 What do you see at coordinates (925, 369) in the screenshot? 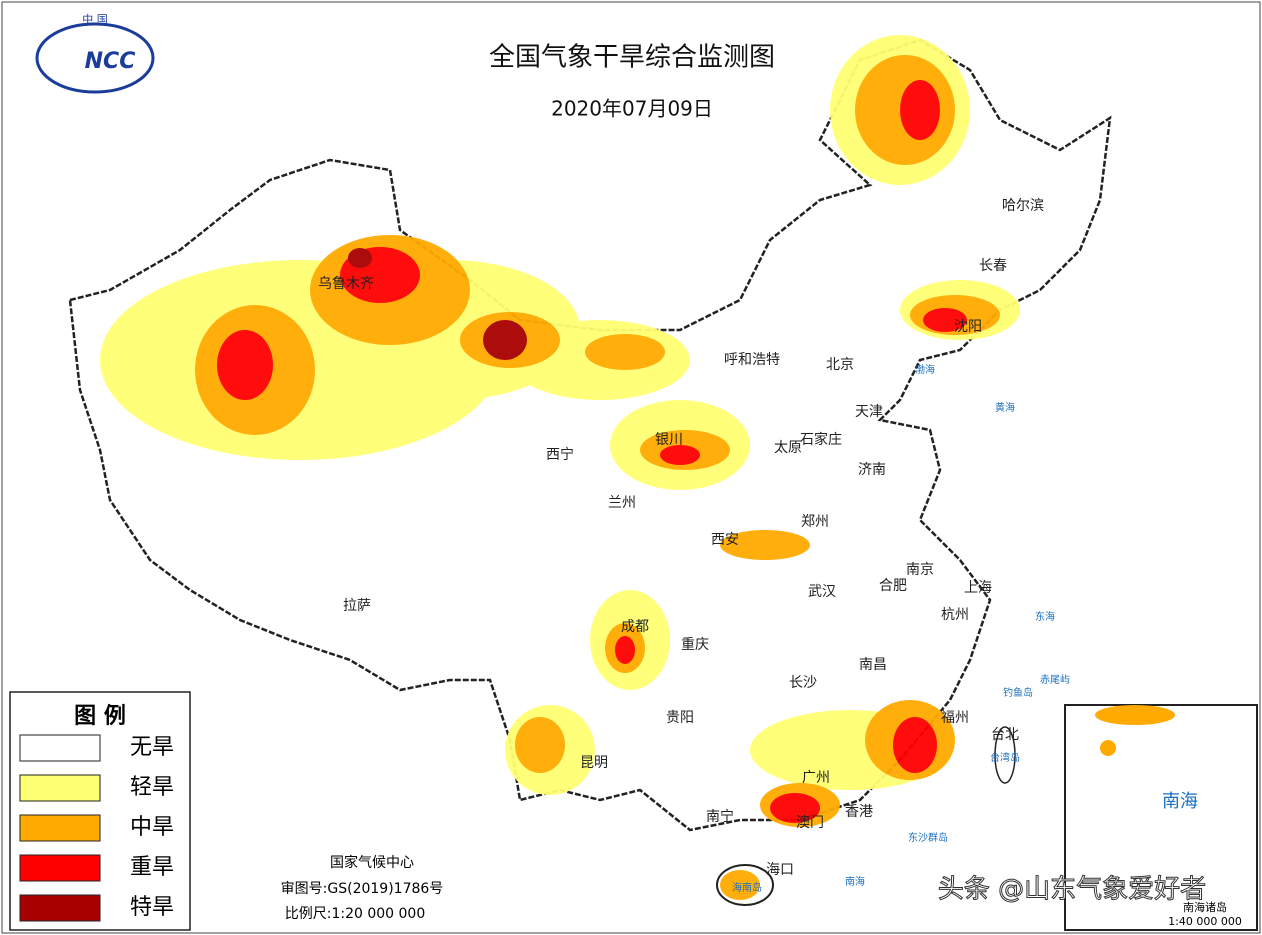
I see `place-label: 渤海` at bounding box center [925, 369].